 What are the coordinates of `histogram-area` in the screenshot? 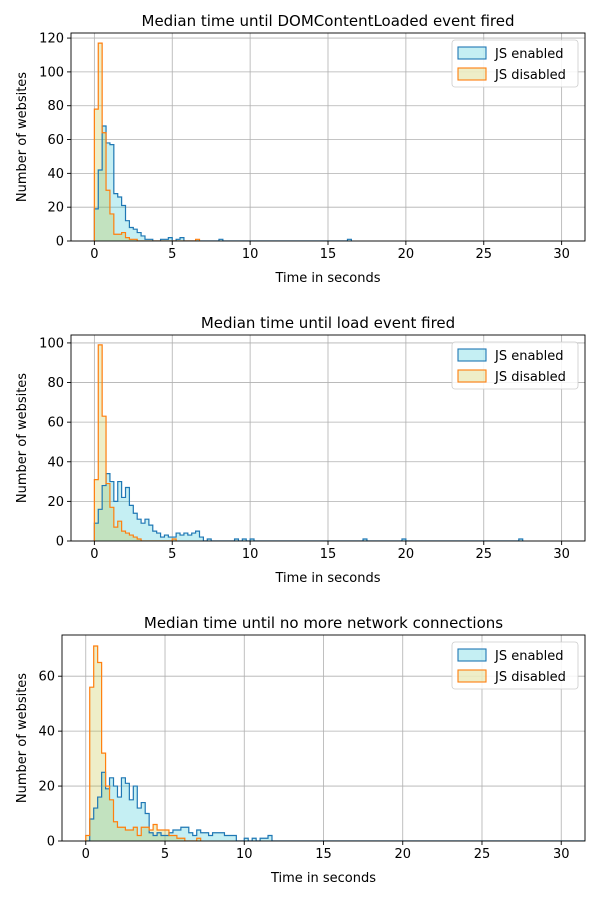 It's located at (222, 141).